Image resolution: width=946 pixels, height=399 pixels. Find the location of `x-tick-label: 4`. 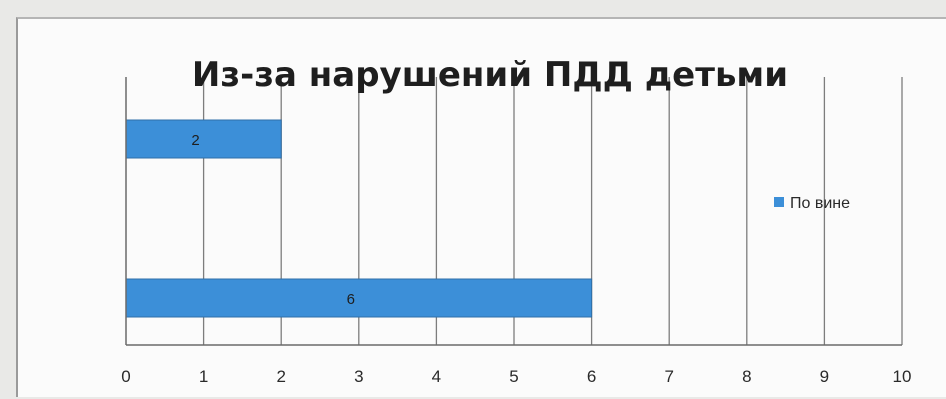

x-tick-label: 4 is located at coordinates (436, 376).